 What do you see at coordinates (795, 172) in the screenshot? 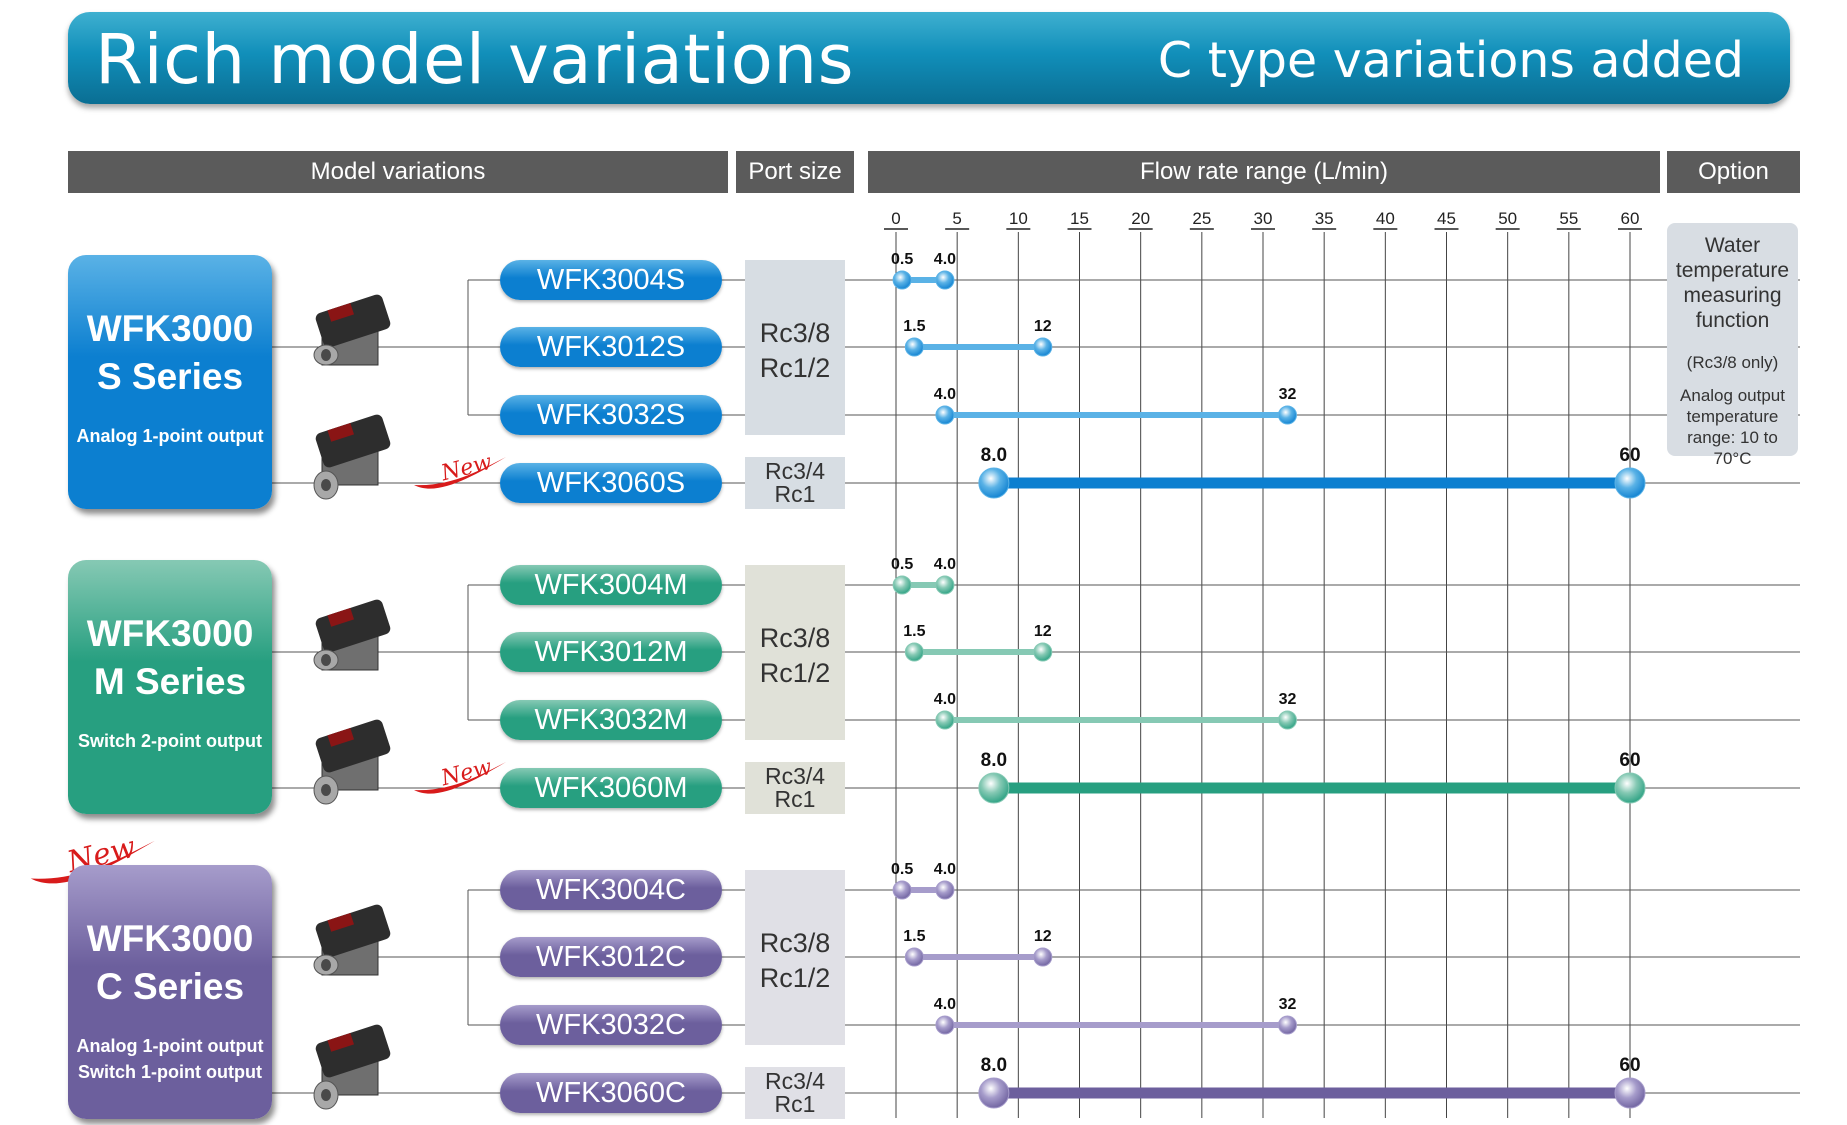
I see `header-port-size: Port size` at bounding box center [795, 172].